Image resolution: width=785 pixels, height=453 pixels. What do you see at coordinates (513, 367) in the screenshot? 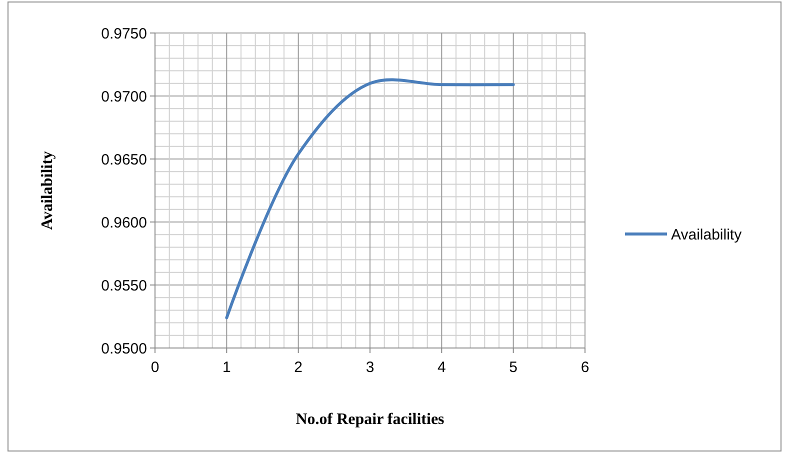
I see `x-tick-label: 5` at bounding box center [513, 367].